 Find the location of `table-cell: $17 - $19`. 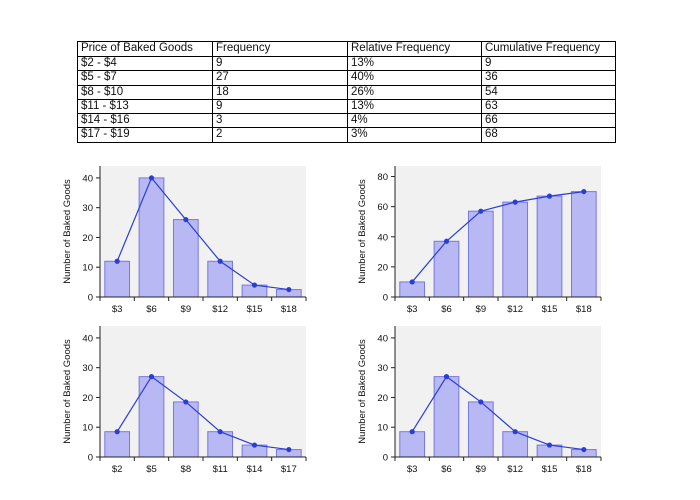

table-cell: $17 - $19 is located at coordinates (145, 135).